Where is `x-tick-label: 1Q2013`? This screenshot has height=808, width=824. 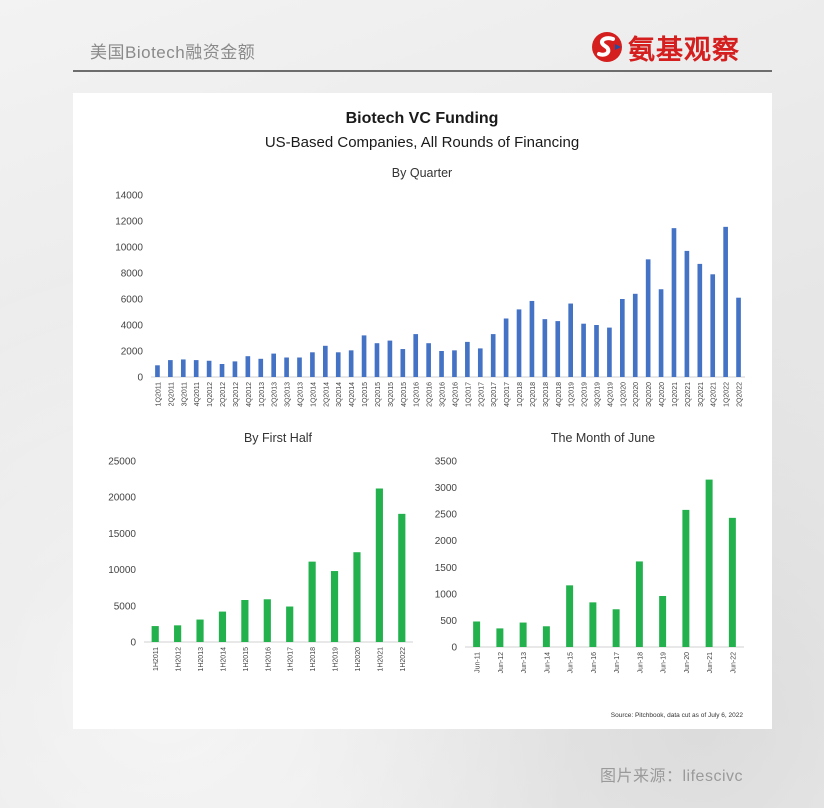 x-tick-label: 1Q2013 is located at coordinates (262, 394).